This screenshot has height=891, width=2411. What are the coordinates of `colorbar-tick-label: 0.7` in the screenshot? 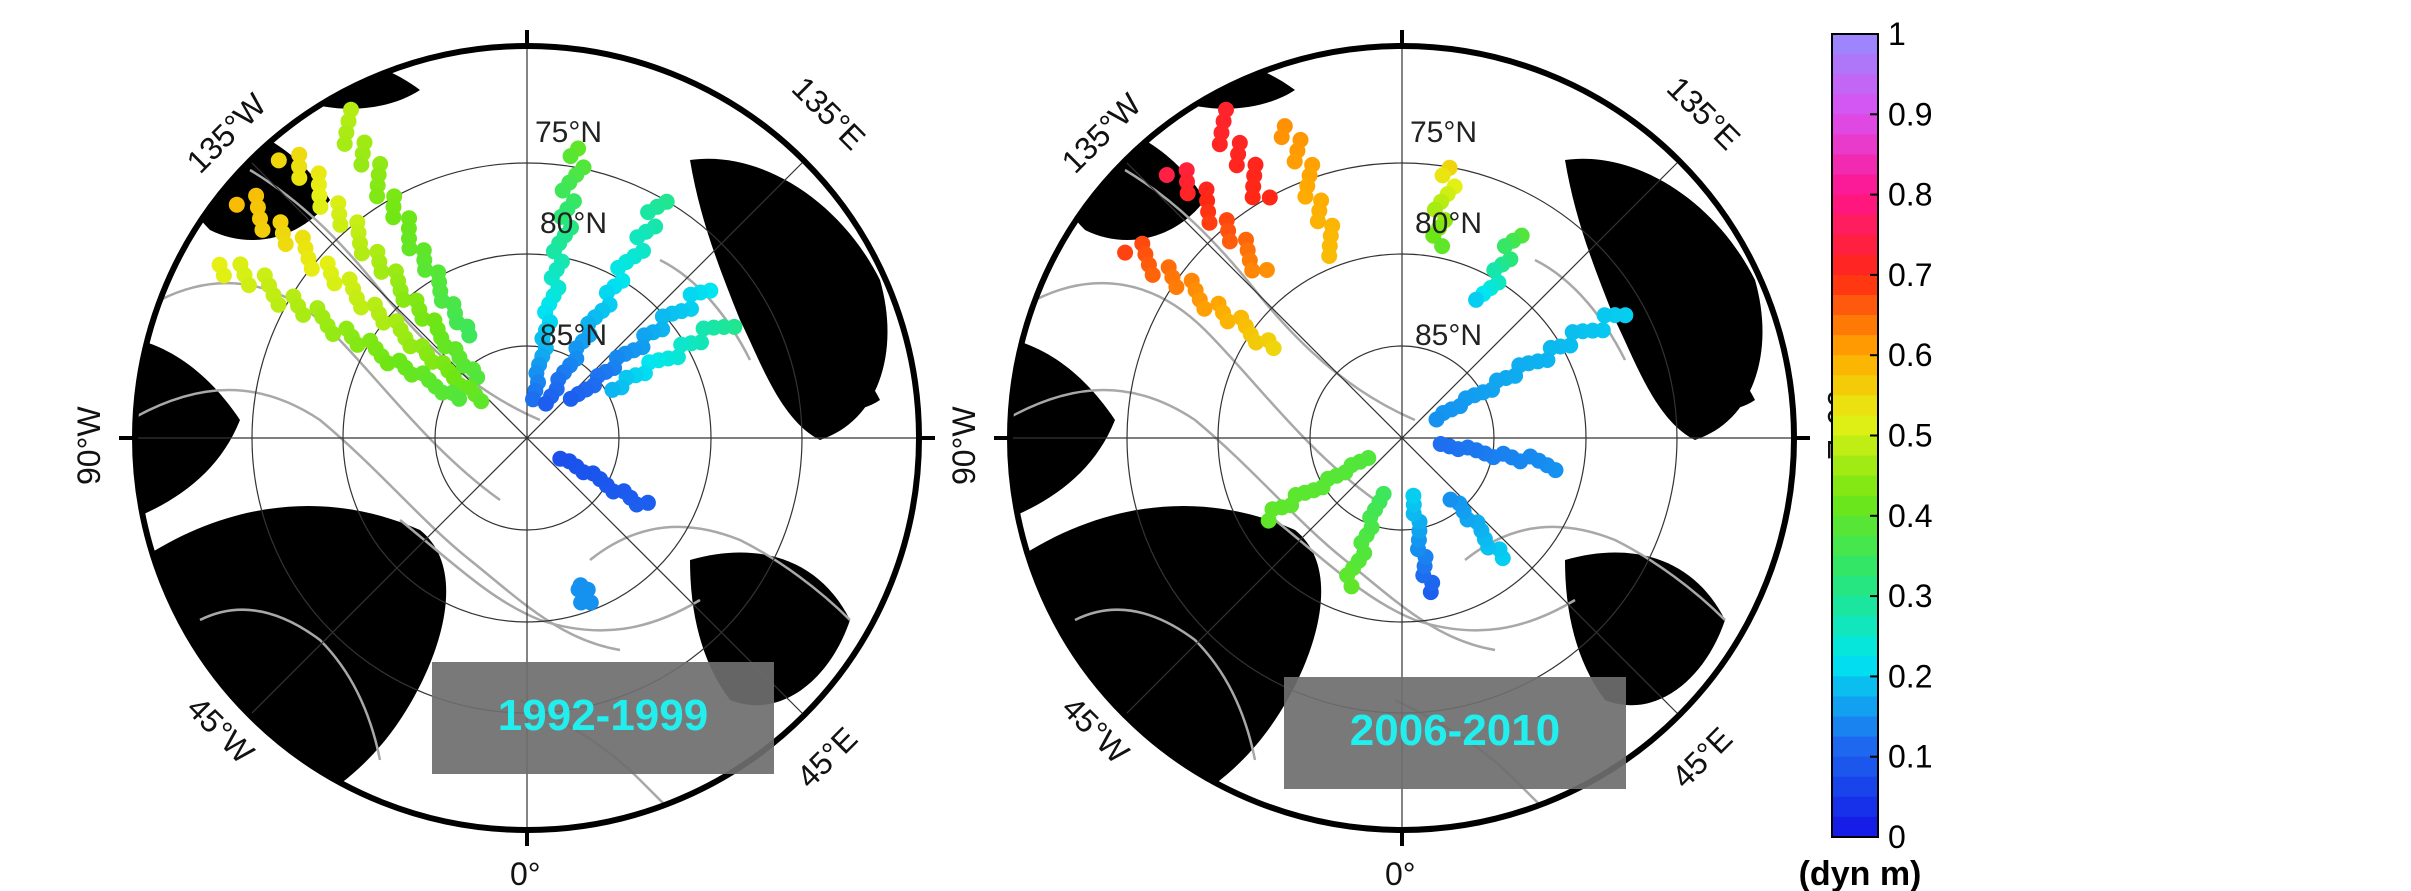 It's located at (1910, 275).